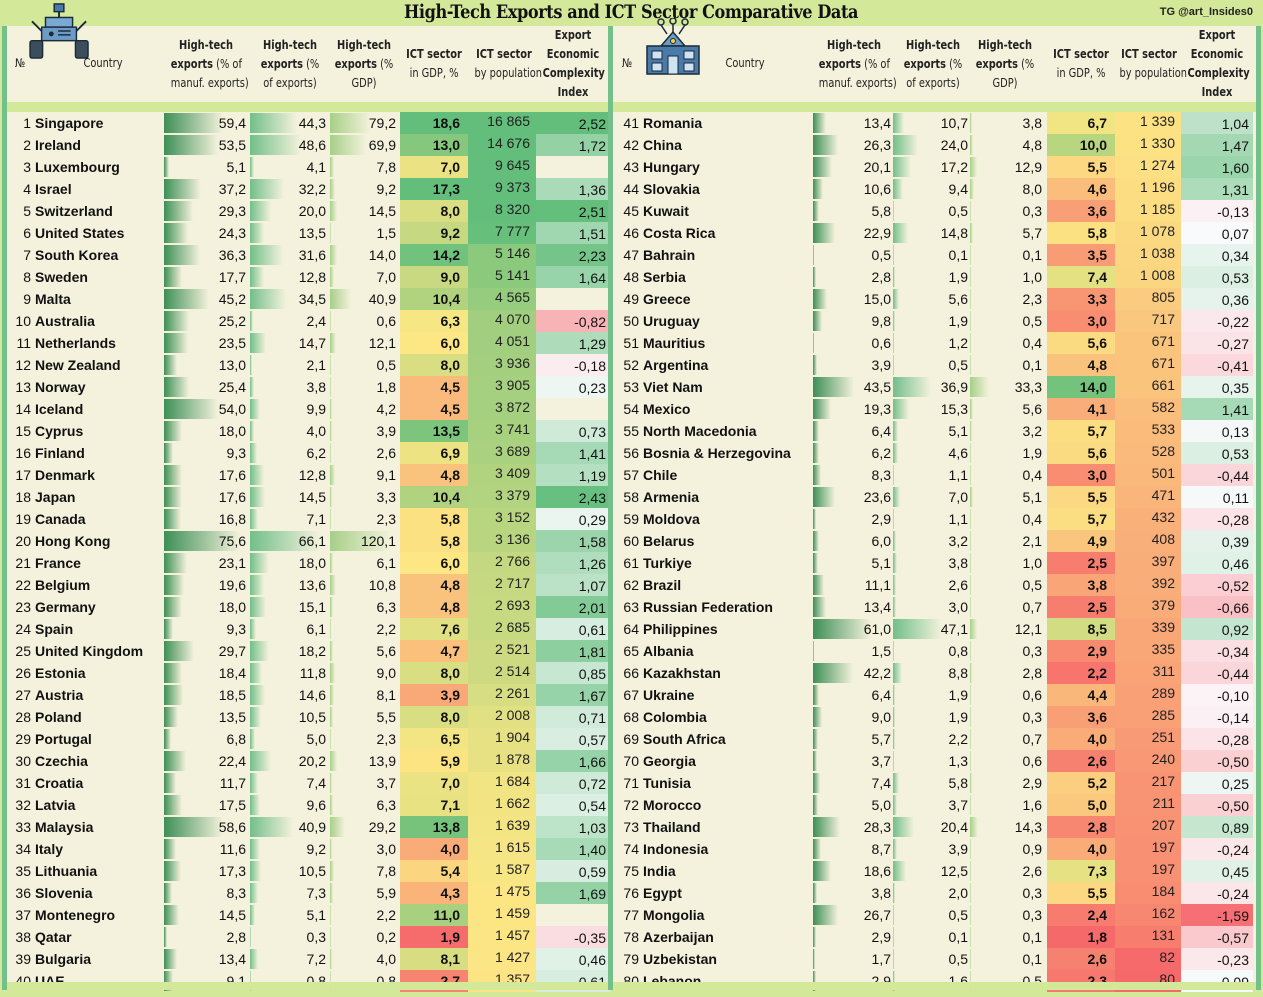 The height and width of the screenshot is (997, 1263). I want to click on cell-value: 8,0, so click(1032, 189).